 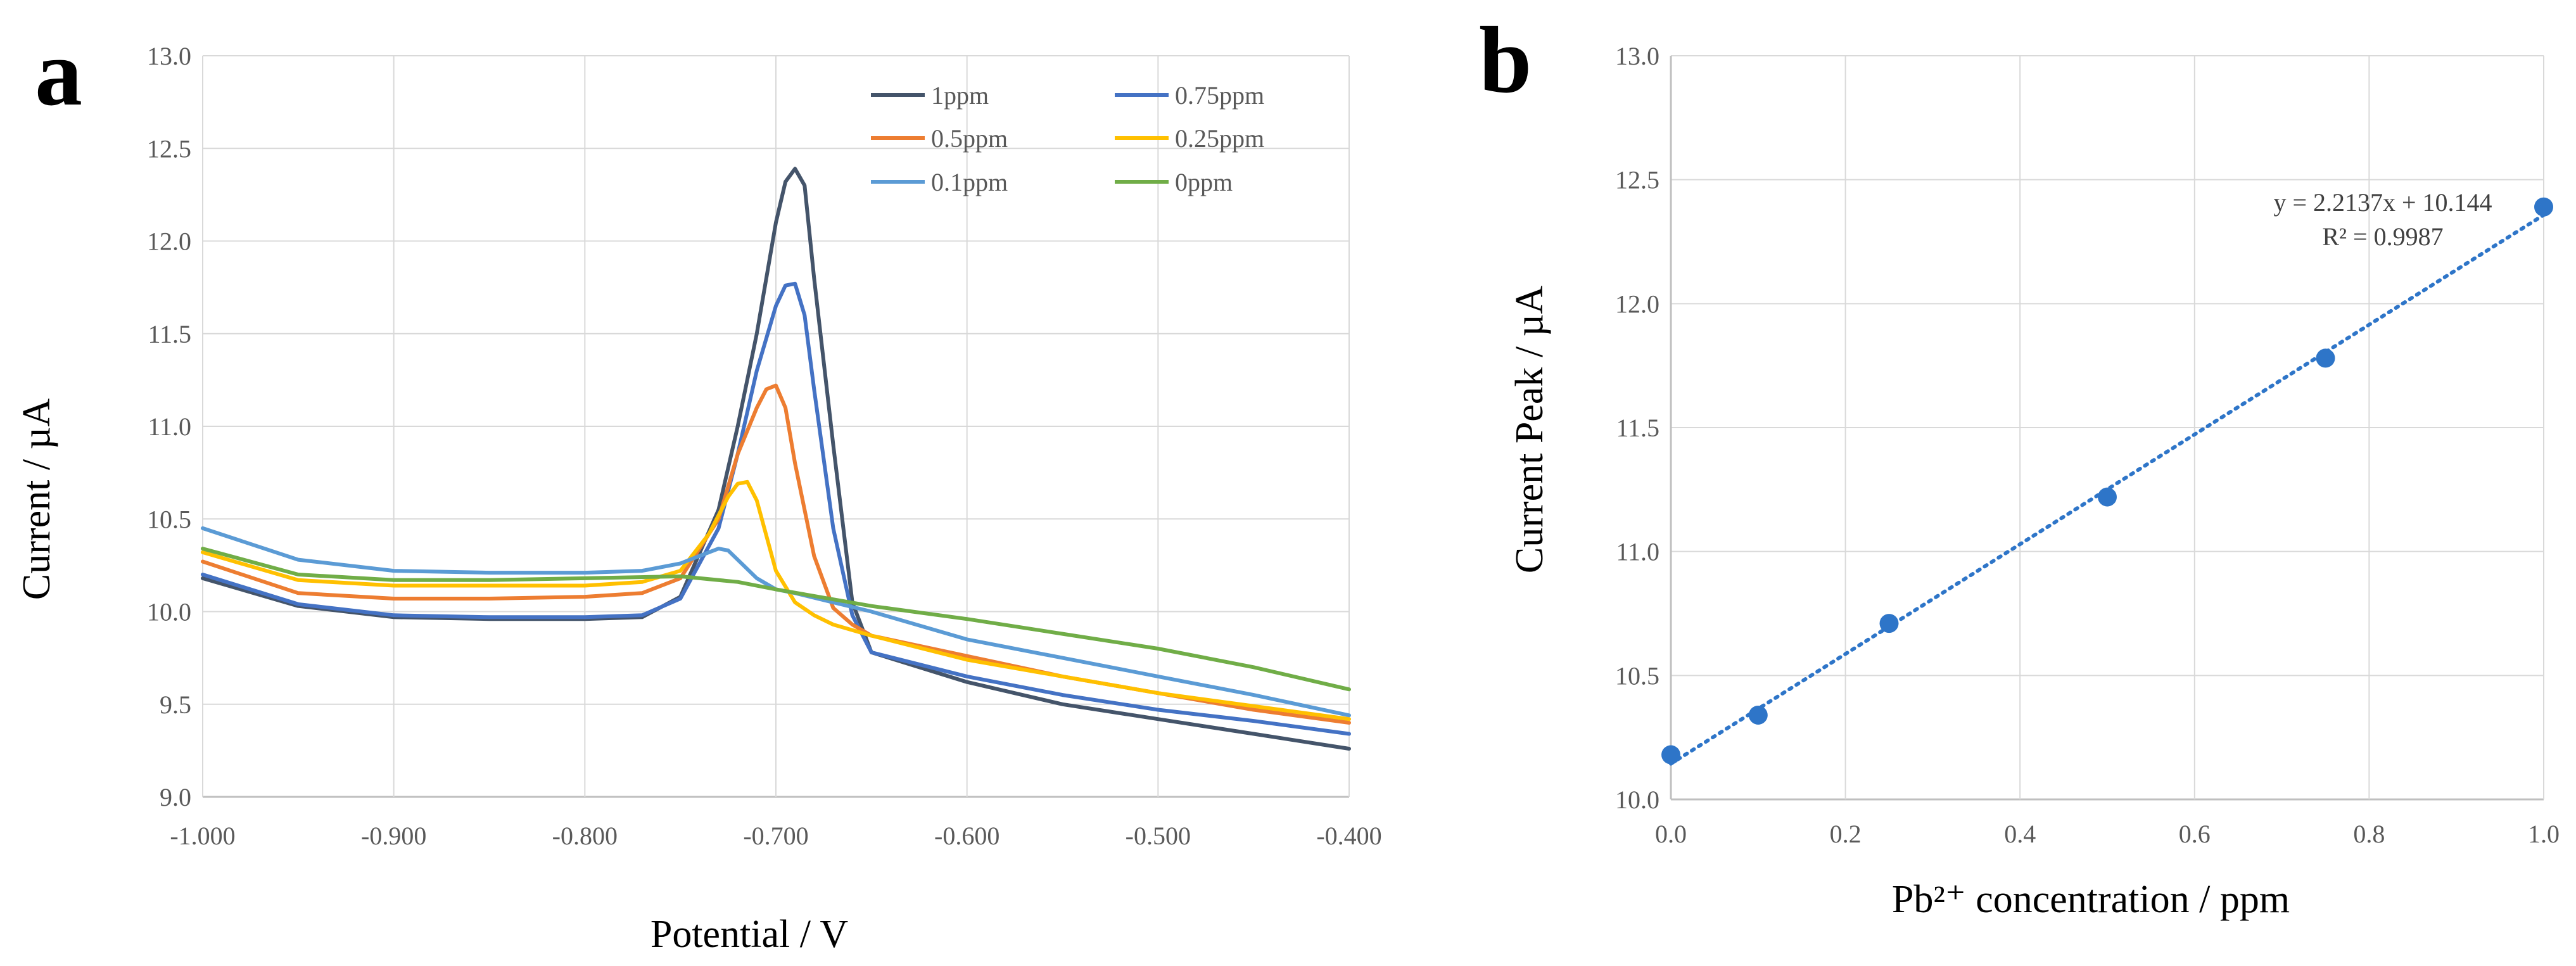 What do you see at coordinates (1067, 138) in the screenshot?
I see `legend-a: 1ppm 0.75ppm 0.5ppm 0.25ppm 0.1ppm 0ppm` at bounding box center [1067, 138].